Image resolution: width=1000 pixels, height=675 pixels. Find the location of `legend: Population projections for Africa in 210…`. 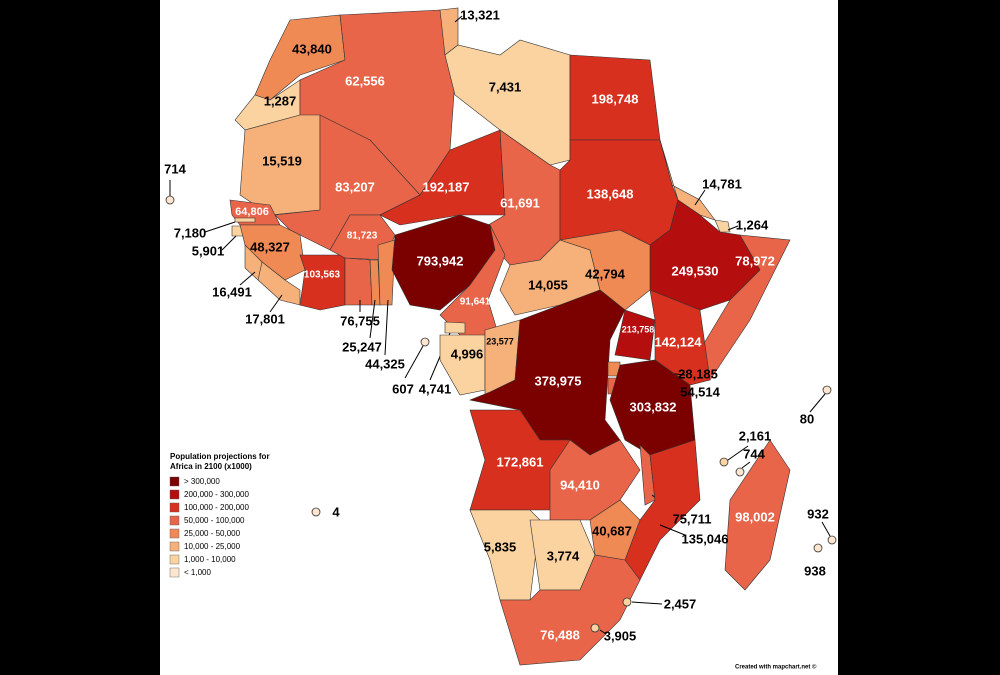

legend: Population projections for Africa in 210… is located at coordinates (219, 515).